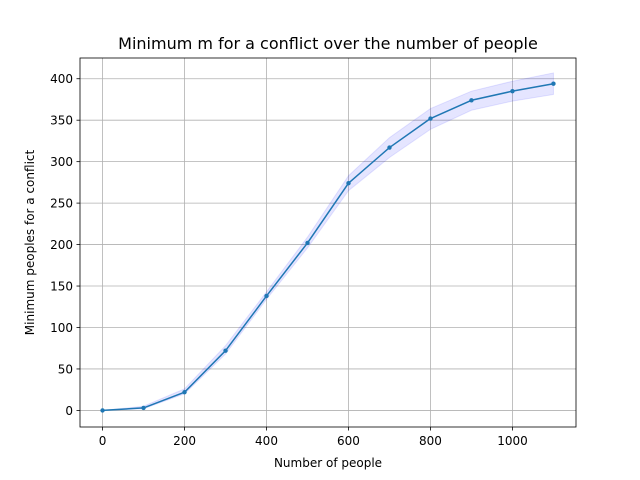 Image resolution: width=640 pixels, height=480 pixels. I want to click on x-tick-label: 0, so click(103, 441).